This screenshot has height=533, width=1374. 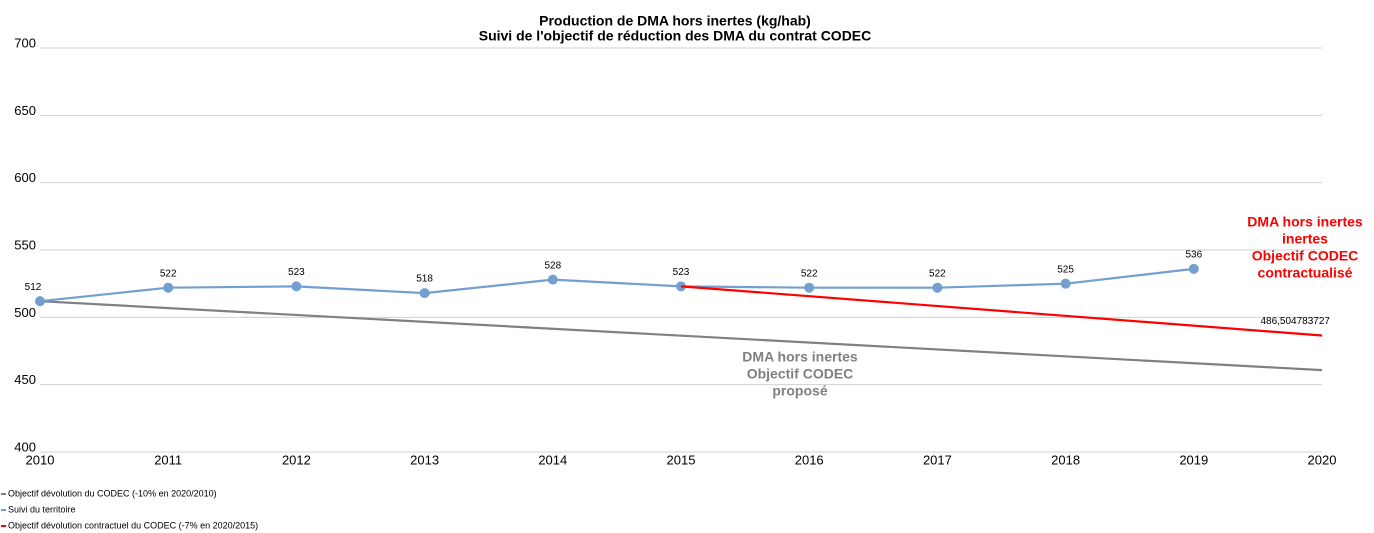 What do you see at coordinates (1065, 269) in the screenshot?
I see `data-label: 525` at bounding box center [1065, 269].